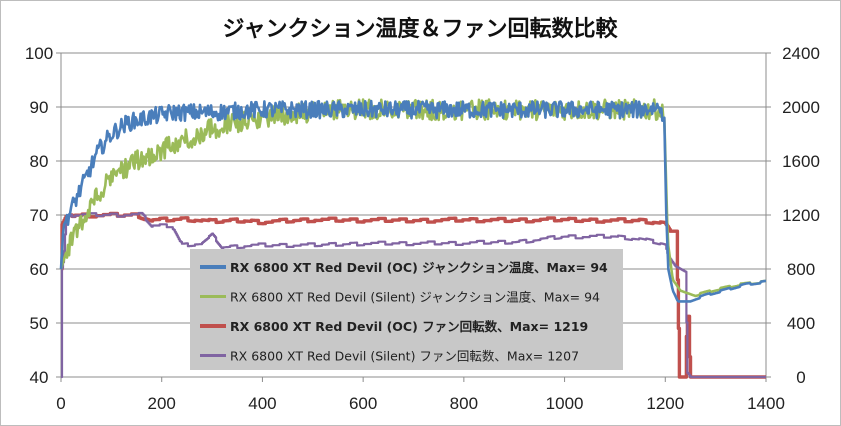 This screenshot has width=841, height=426. What do you see at coordinates (39, 377) in the screenshot?
I see `y-tick-label-0: 40` at bounding box center [39, 377].